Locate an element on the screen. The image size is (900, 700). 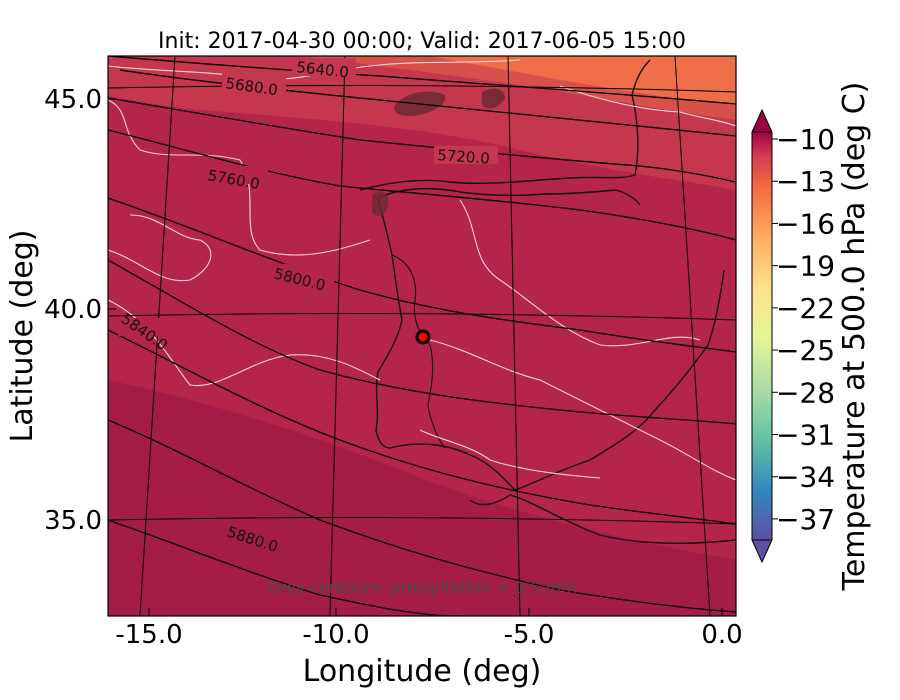
colorbar-tick-label: −37 is located at coordinates (805, 519).